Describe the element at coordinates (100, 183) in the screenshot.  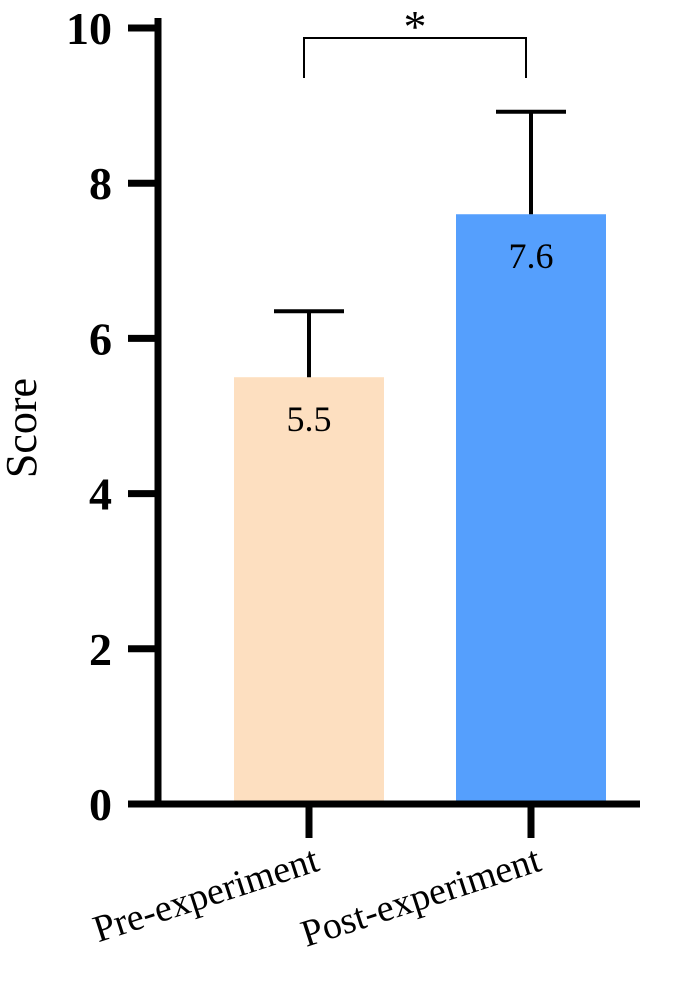
I see `y-tick-label-8: 8` at that location.